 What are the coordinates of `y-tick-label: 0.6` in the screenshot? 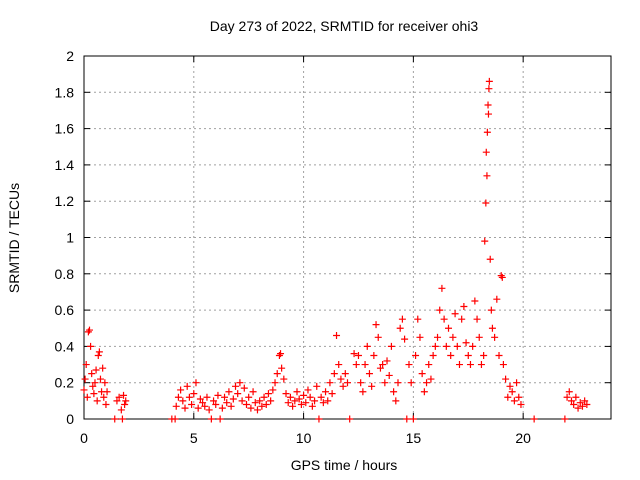 It's located at (65, 310).